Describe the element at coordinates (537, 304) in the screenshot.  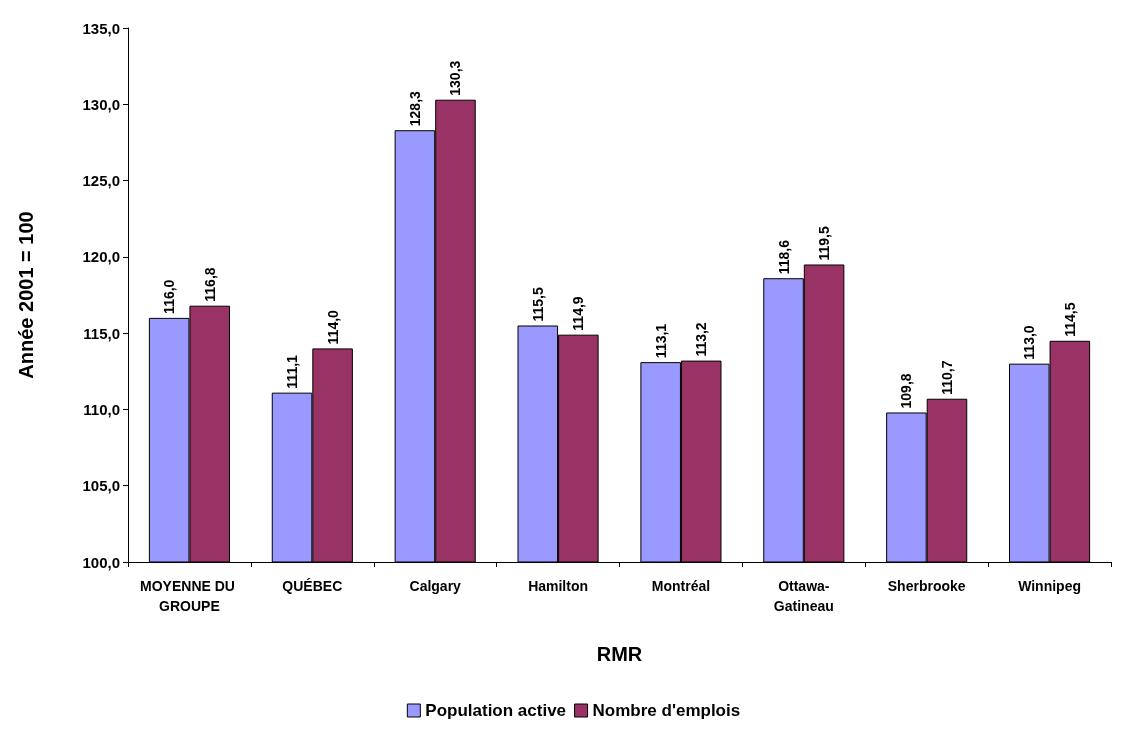
I see `data-label: 115,5` at that location.